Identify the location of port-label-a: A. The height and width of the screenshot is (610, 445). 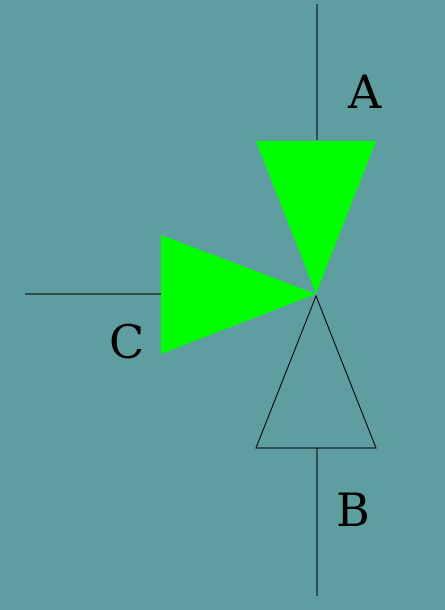
(364, 92).